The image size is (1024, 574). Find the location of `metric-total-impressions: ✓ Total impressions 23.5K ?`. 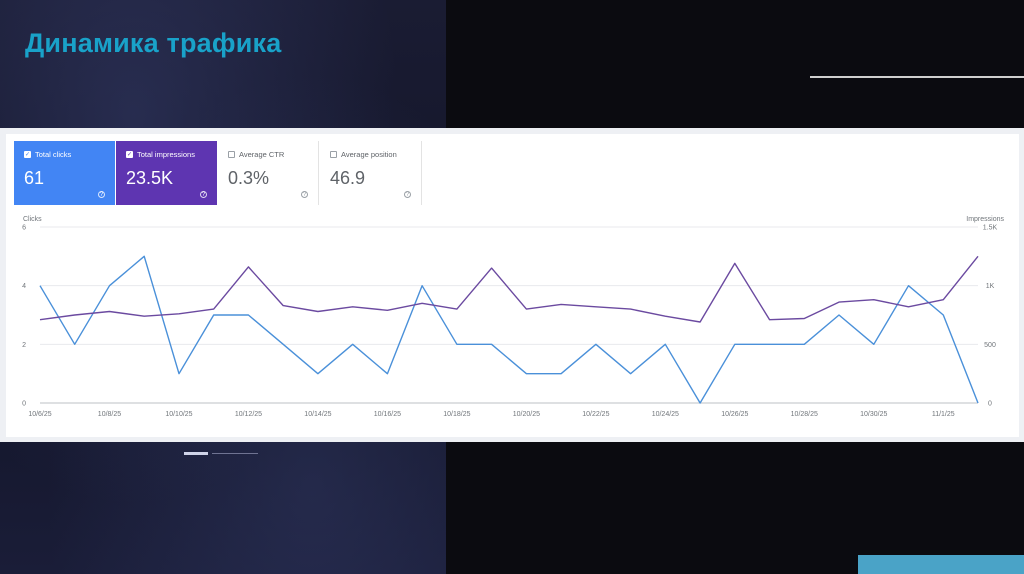

metric-total-impressions: ✓ Total impressions 23.5K ? is located at coordinates (166, 173).